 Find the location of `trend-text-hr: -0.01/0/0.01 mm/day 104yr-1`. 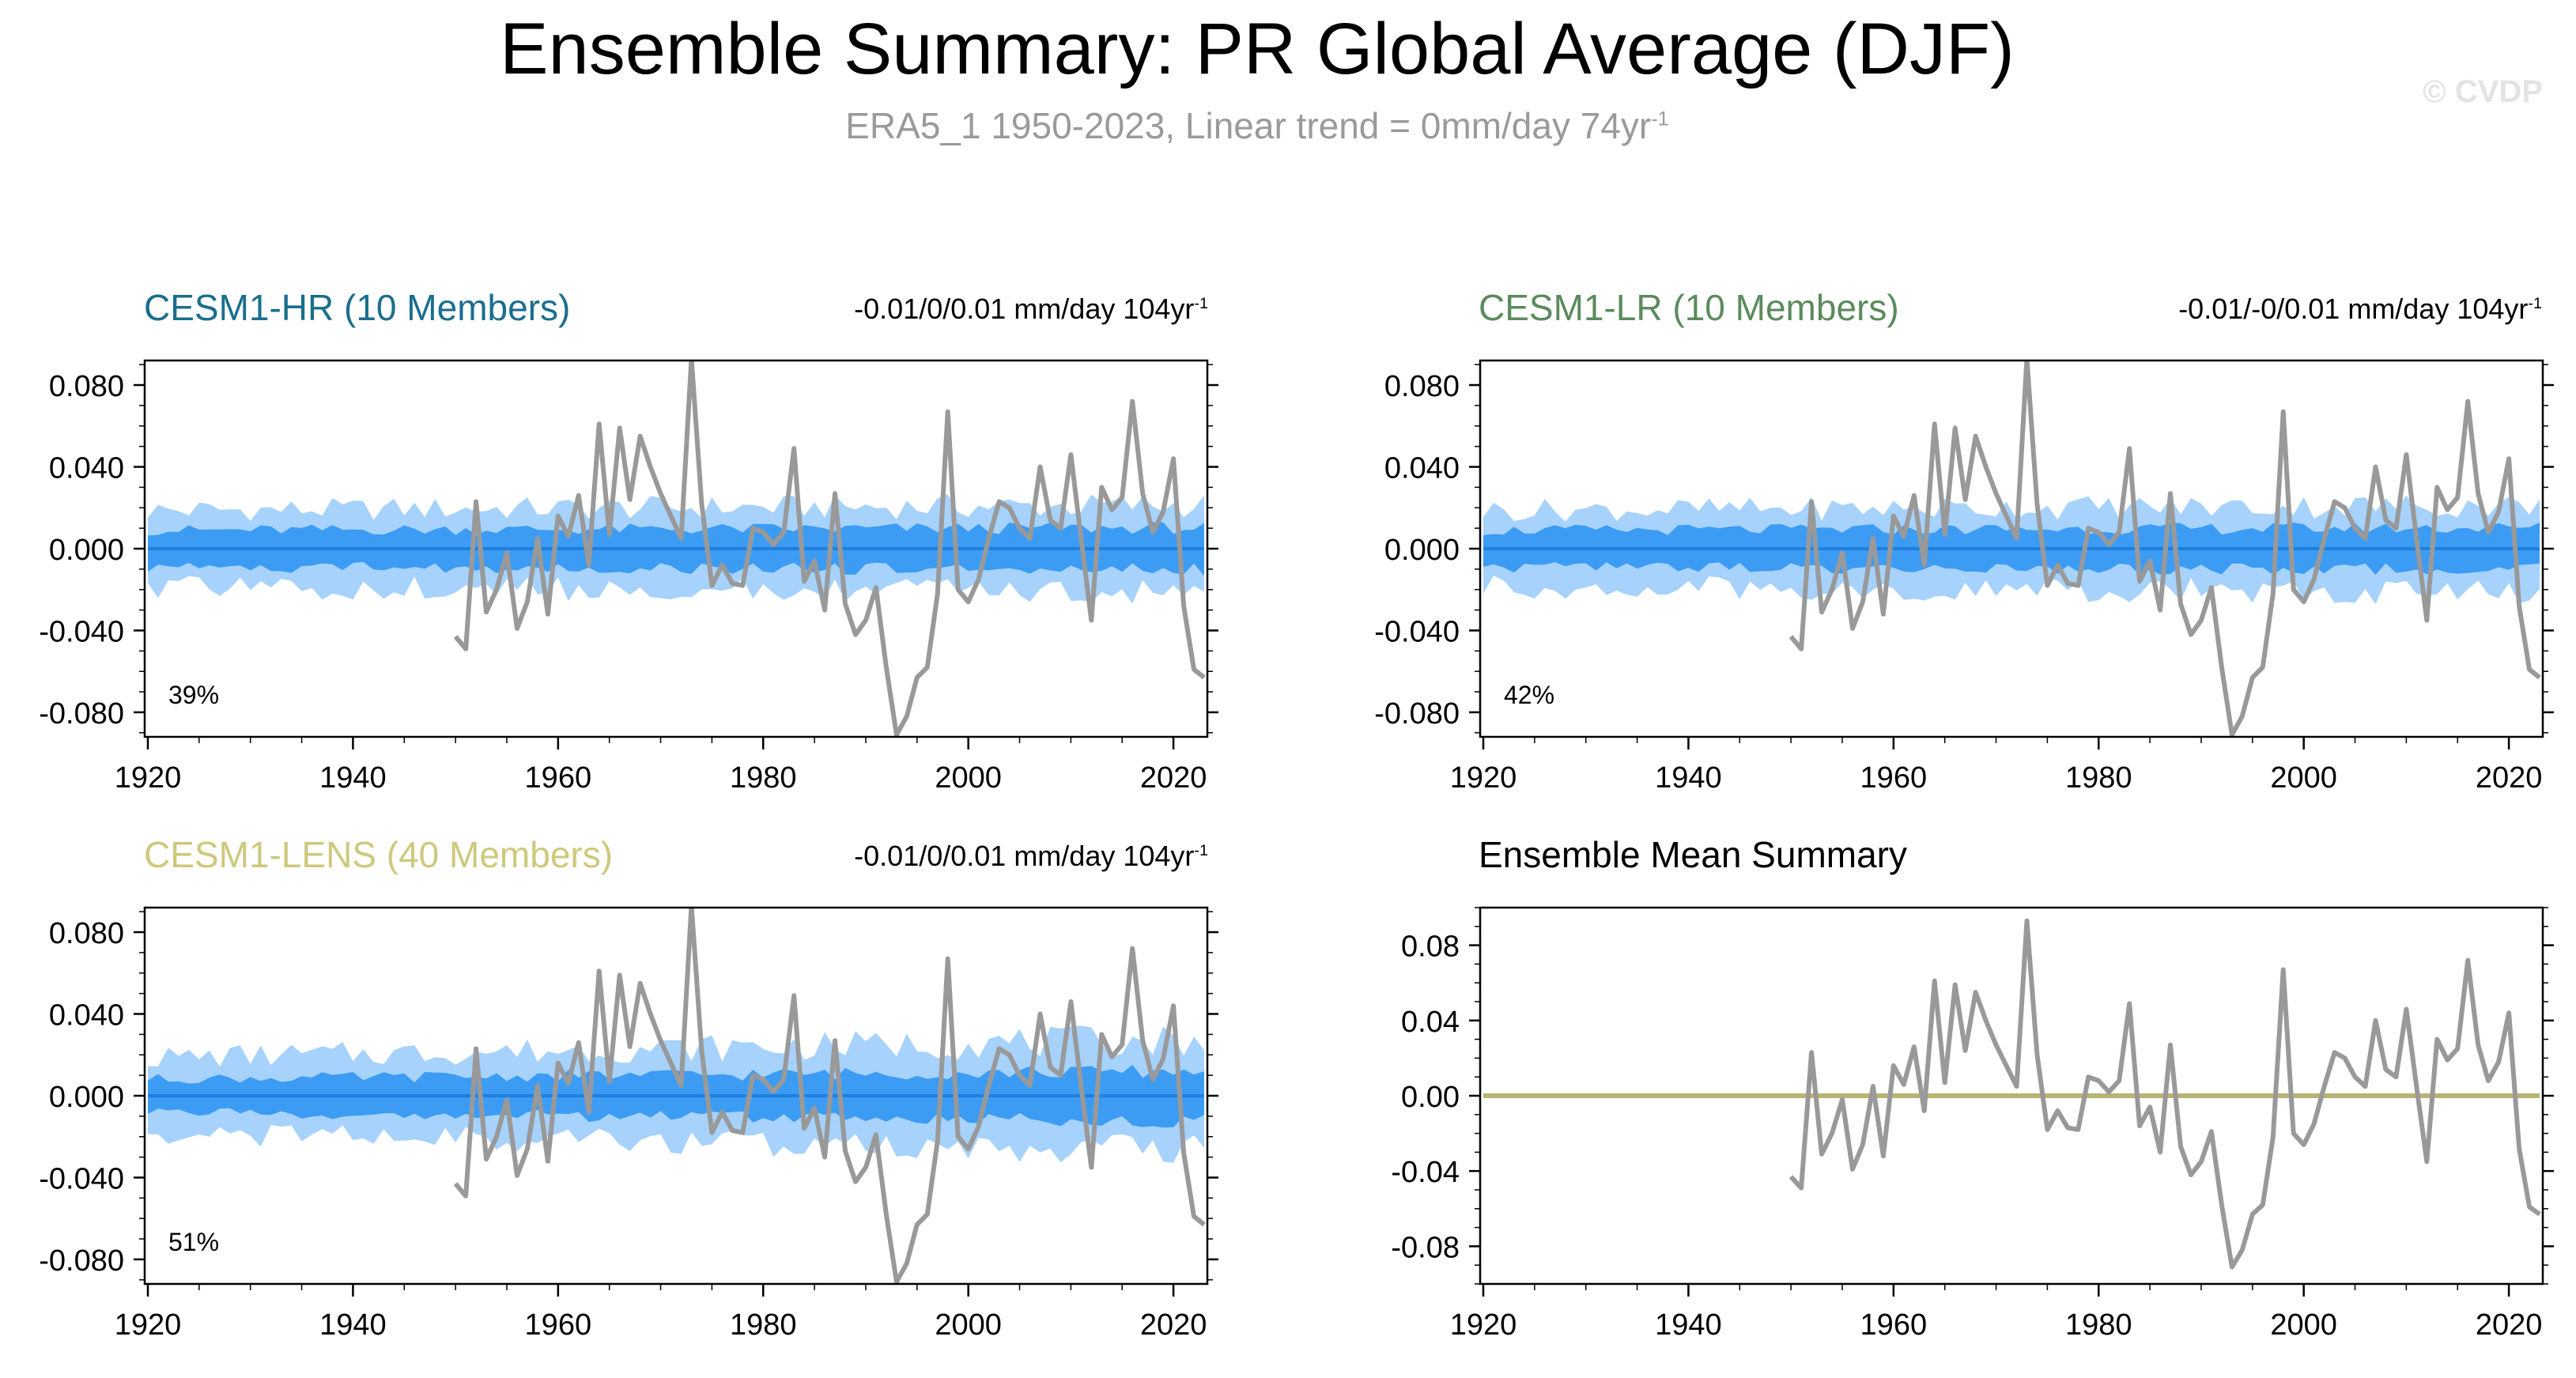

trend-text-hr: -0.01/0/0.01 mm/day 104yr-1 is located at coordinates (1031, 309).